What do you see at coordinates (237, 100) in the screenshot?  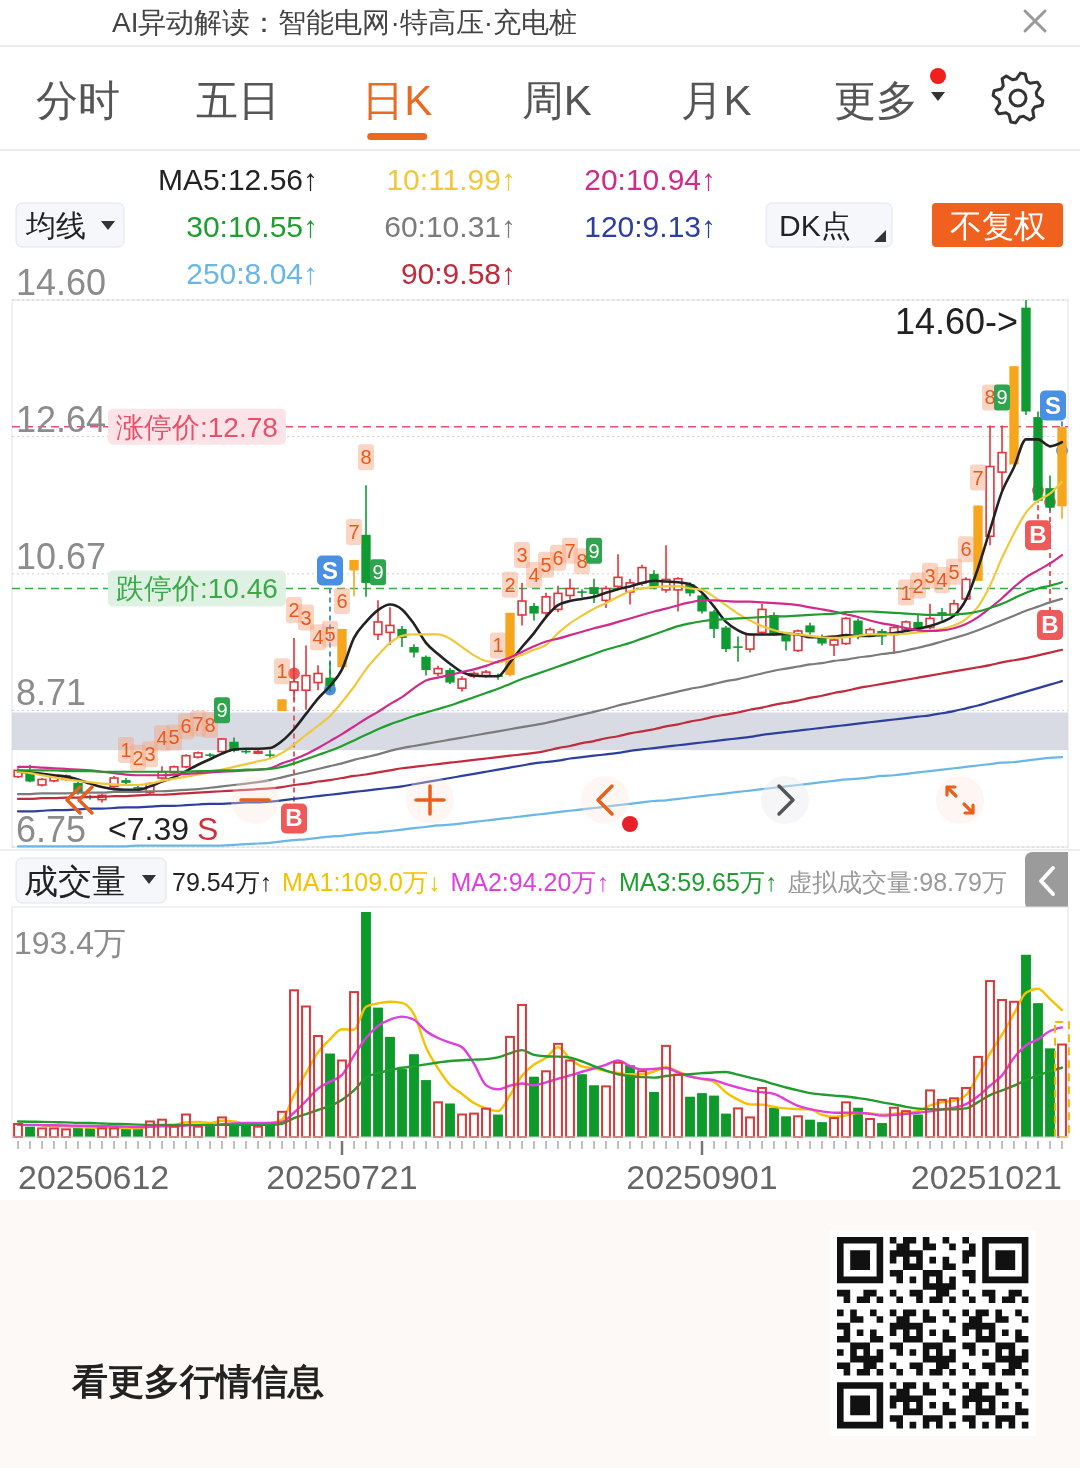 I see `text: 五日` at bounding box center [237, 100].